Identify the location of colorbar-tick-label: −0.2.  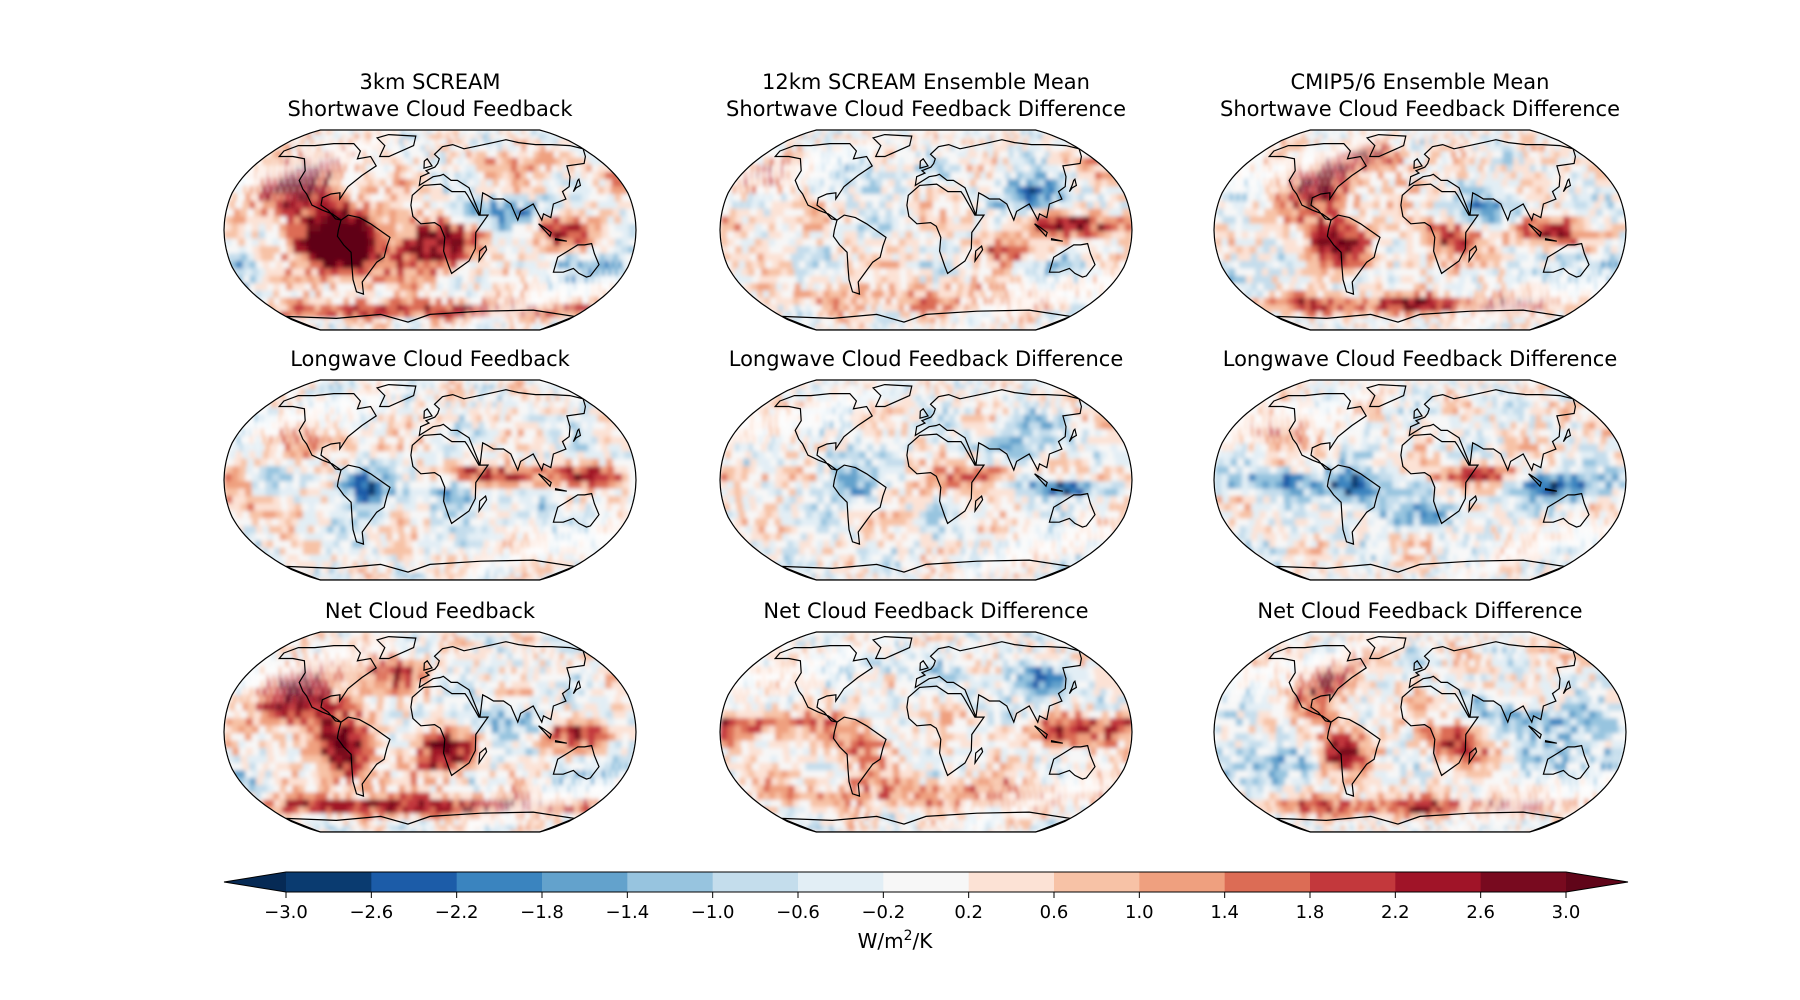
(883, 912).